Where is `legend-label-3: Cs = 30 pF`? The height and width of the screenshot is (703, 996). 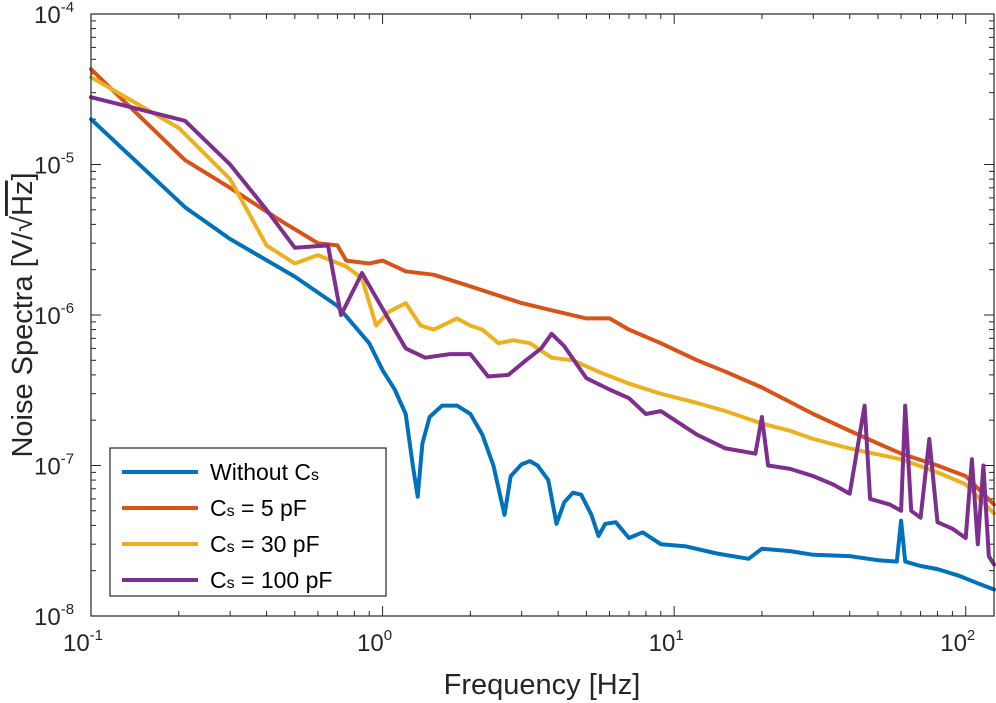 legend-label-3: Cs = 30 pF is located at coordinates (265, 544).